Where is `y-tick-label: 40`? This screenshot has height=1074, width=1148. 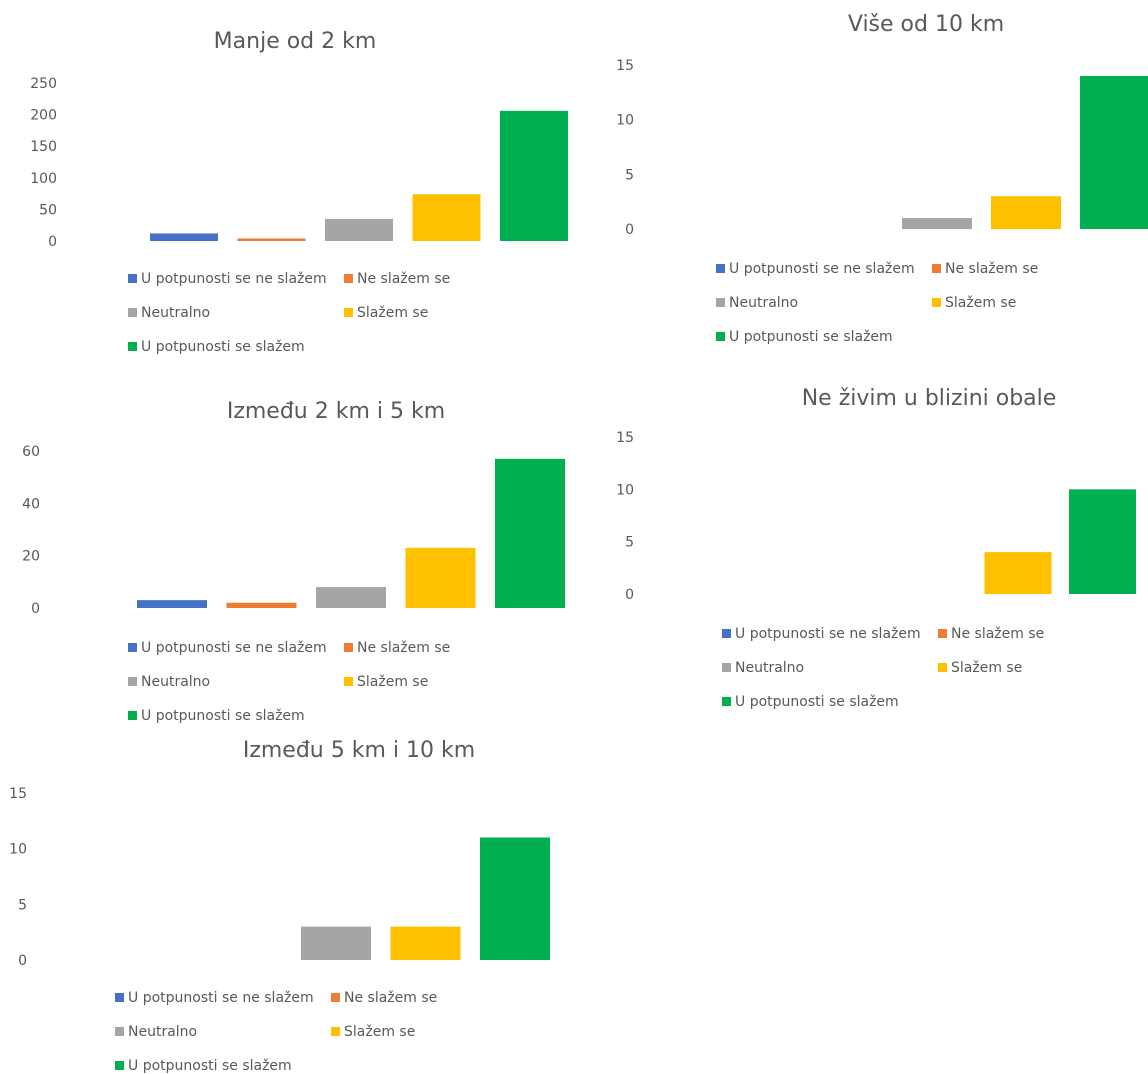
y-tick-label: 40 is located at coordinates (31, 504).